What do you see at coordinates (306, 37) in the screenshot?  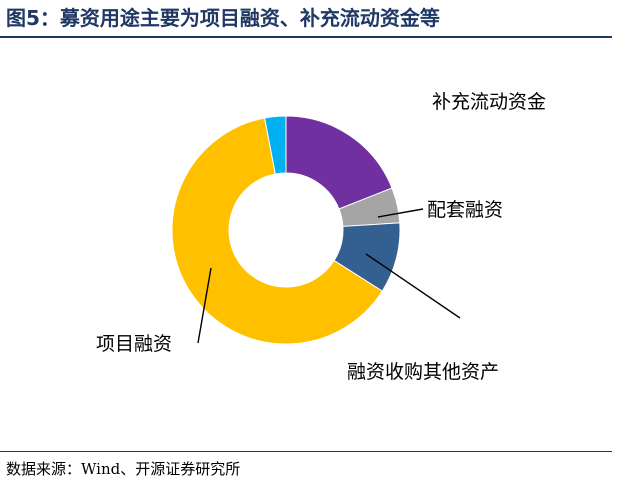 I see `title-rule` at bounding box center [306, 37].